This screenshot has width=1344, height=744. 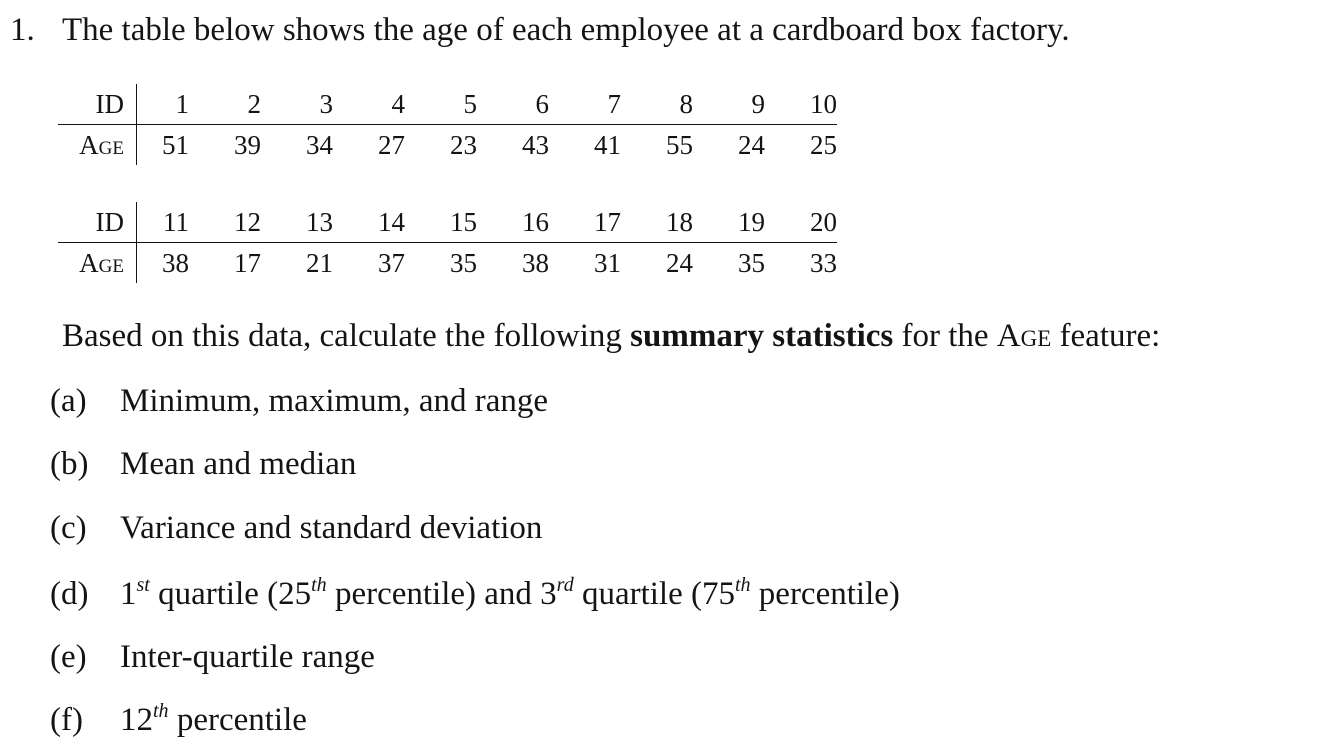 I want to click on age-cell: 23, so click(x=463, y=144).